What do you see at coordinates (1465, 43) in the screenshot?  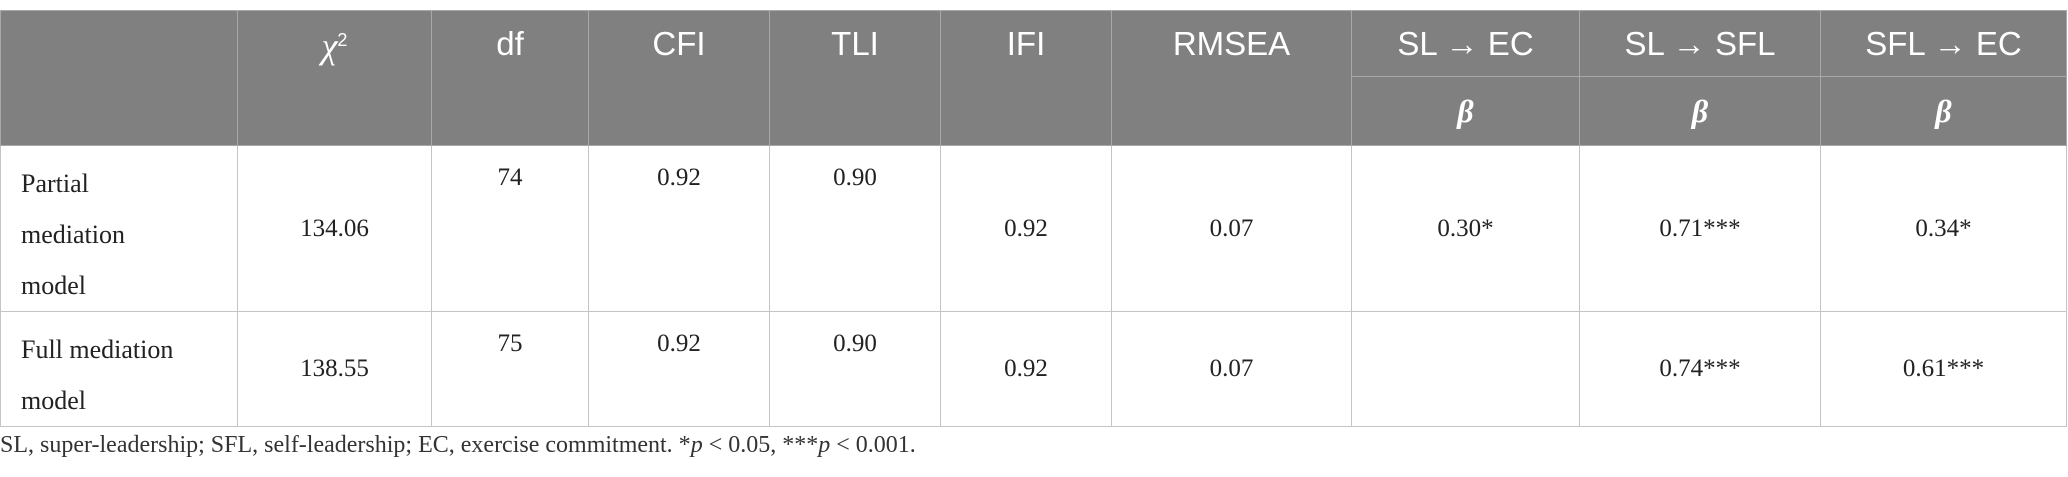 I see `header-cell: SL → EC` at bounding box center [1465, 43].